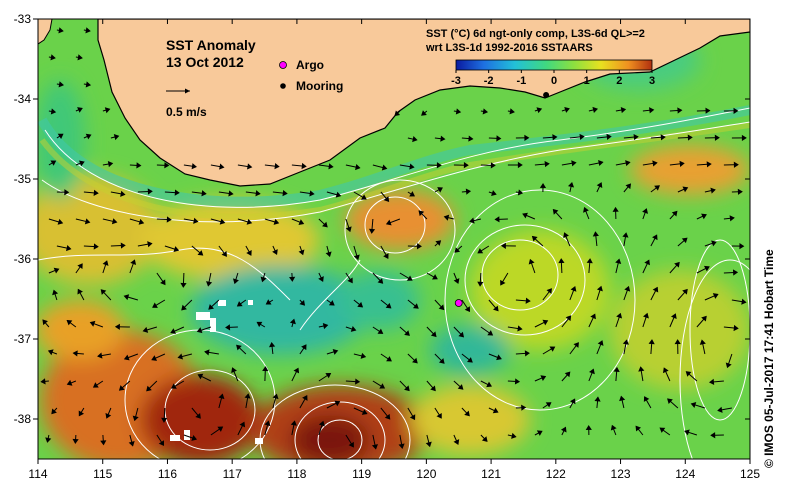 This screenshot has height=492, width=790. Describe the element at coordinates (23, 19) in the screenshot. I see `y-tick-label: -33` at that location.